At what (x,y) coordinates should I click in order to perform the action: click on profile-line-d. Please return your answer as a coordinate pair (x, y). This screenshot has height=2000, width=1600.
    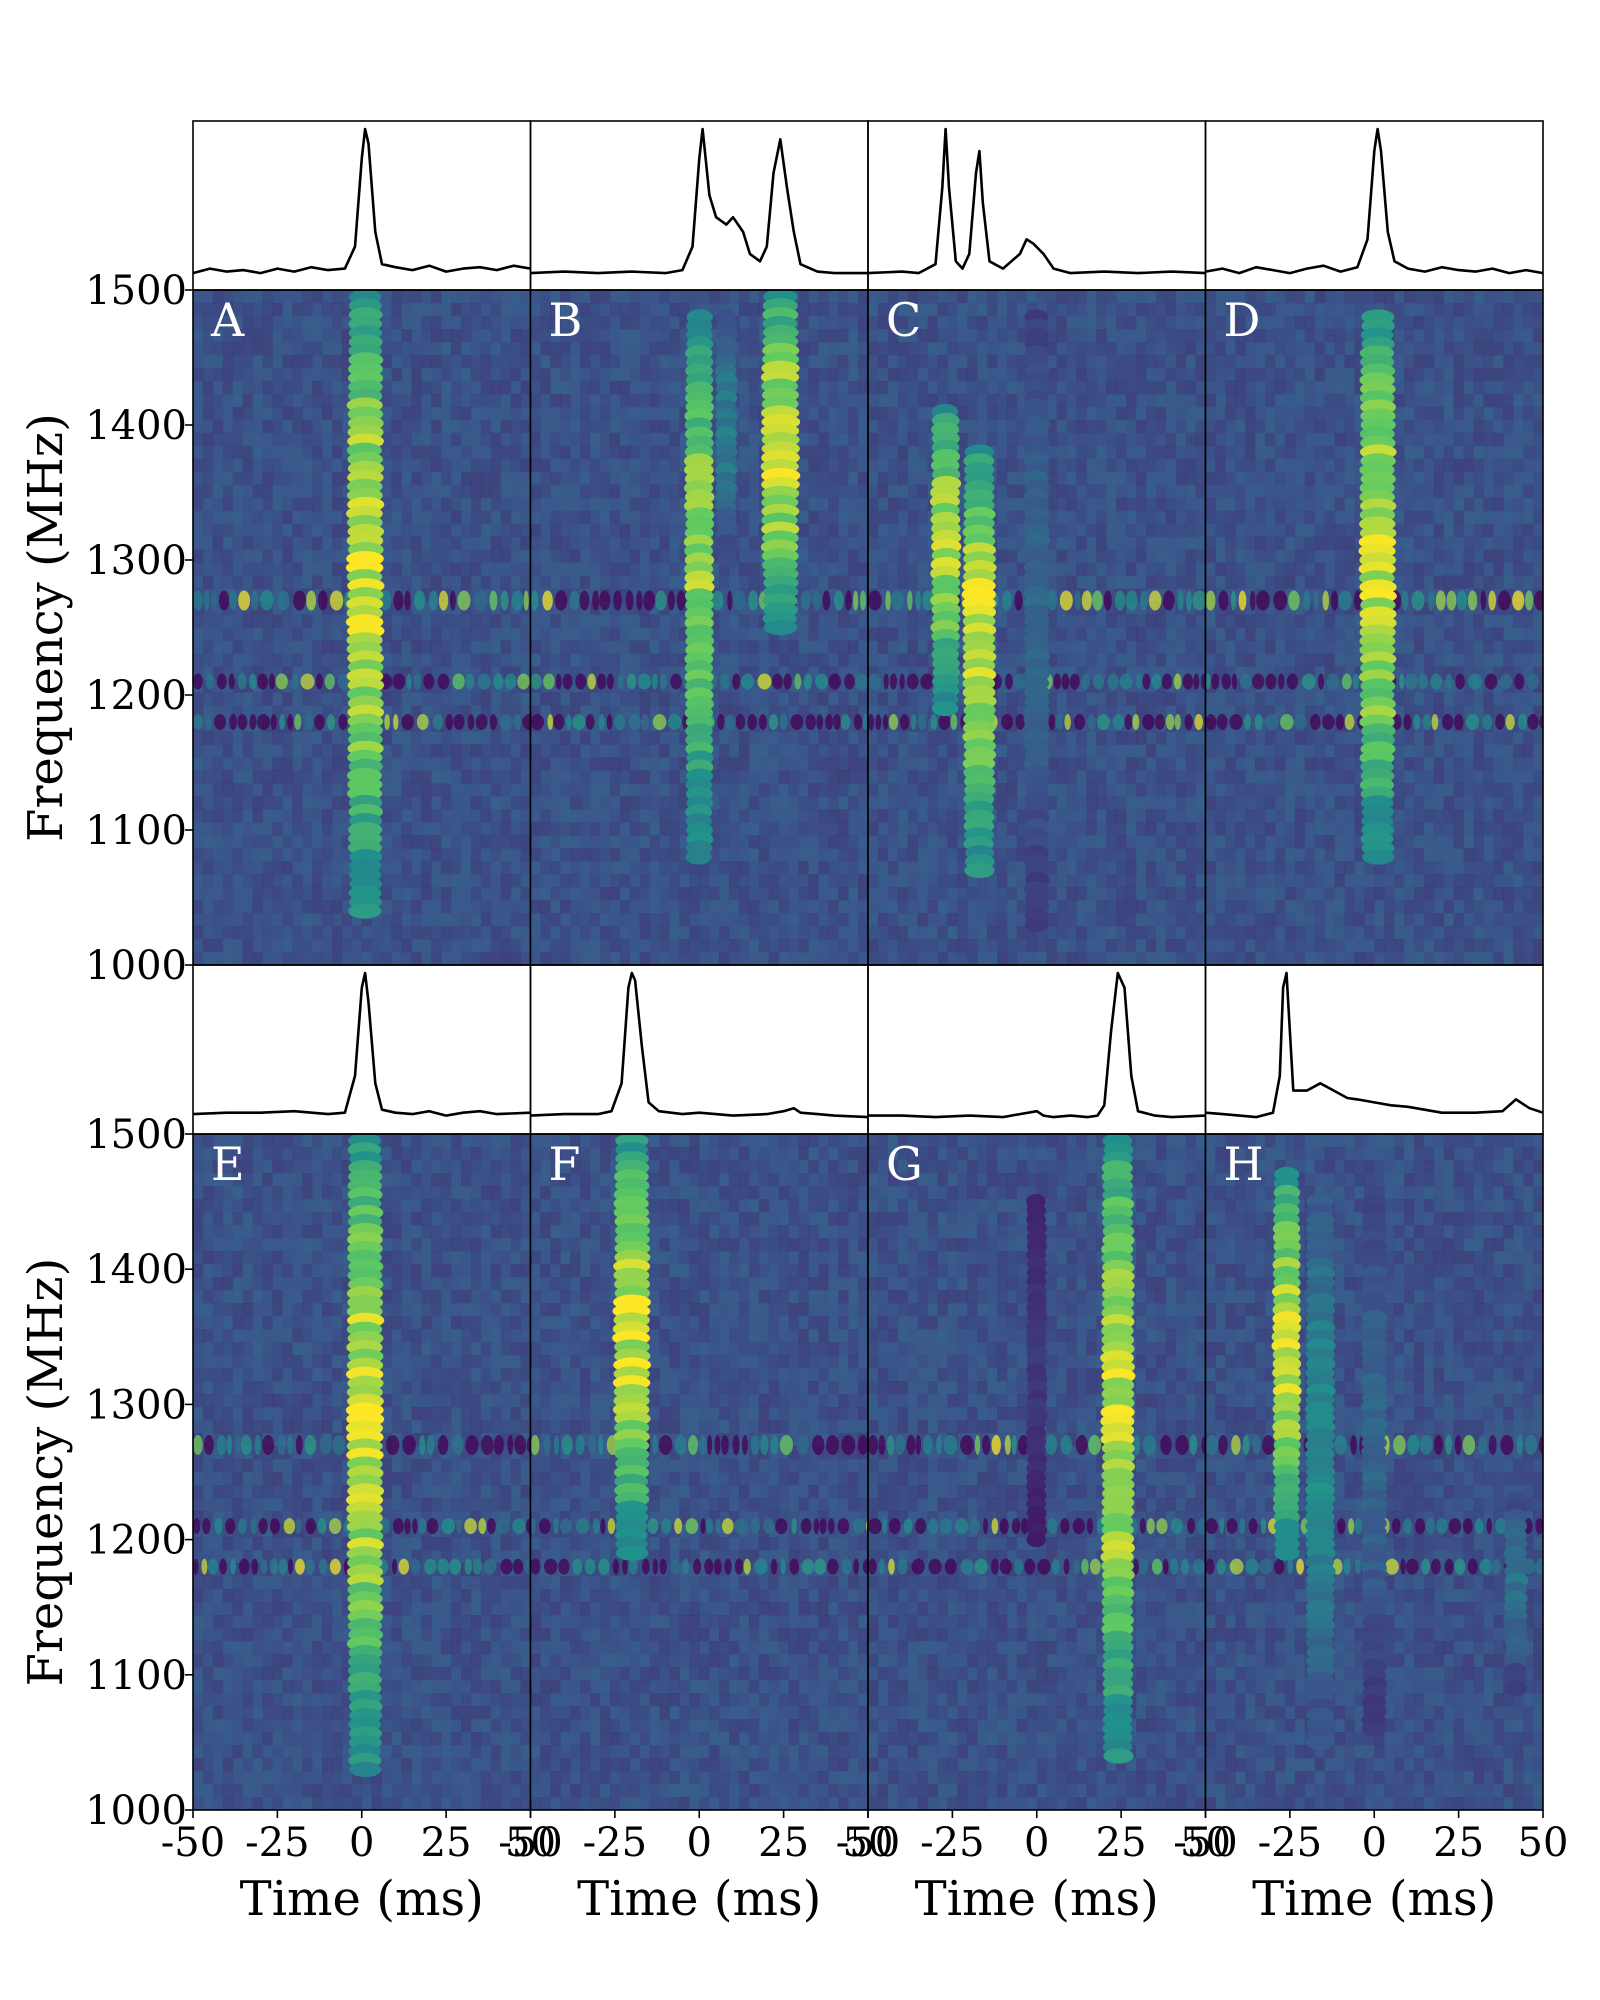
    Looking at the image, I should click on (1374, 201).